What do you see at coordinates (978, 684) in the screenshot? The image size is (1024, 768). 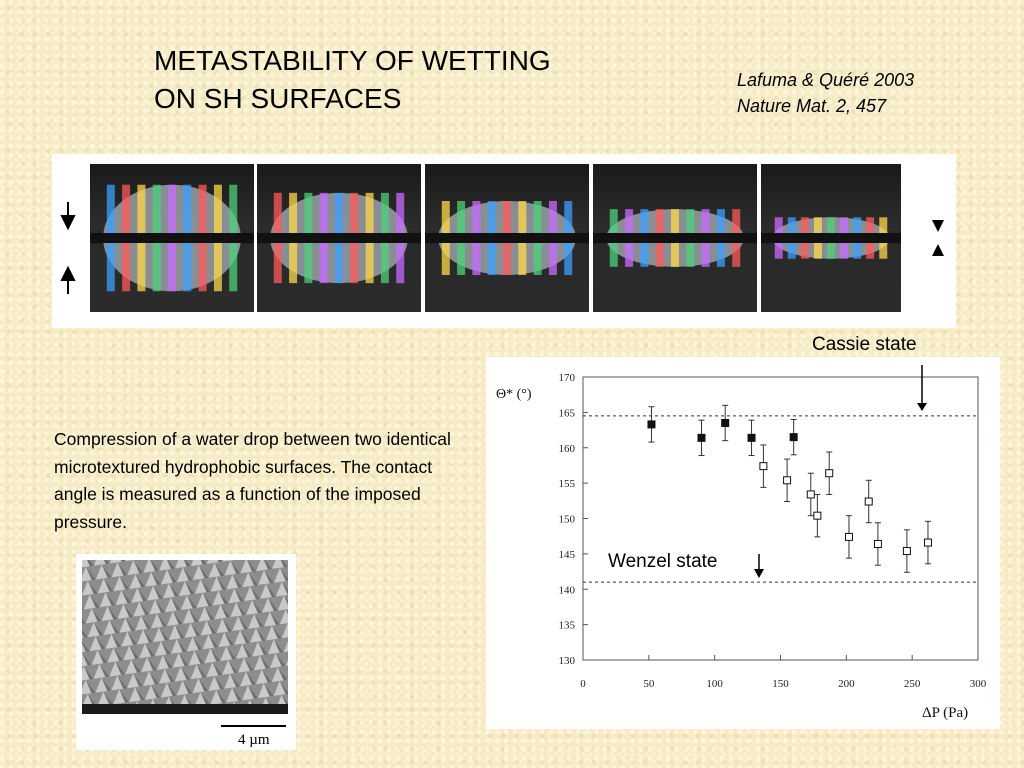 I see `x-tick-label: 300` at bounding box center [978, 684].